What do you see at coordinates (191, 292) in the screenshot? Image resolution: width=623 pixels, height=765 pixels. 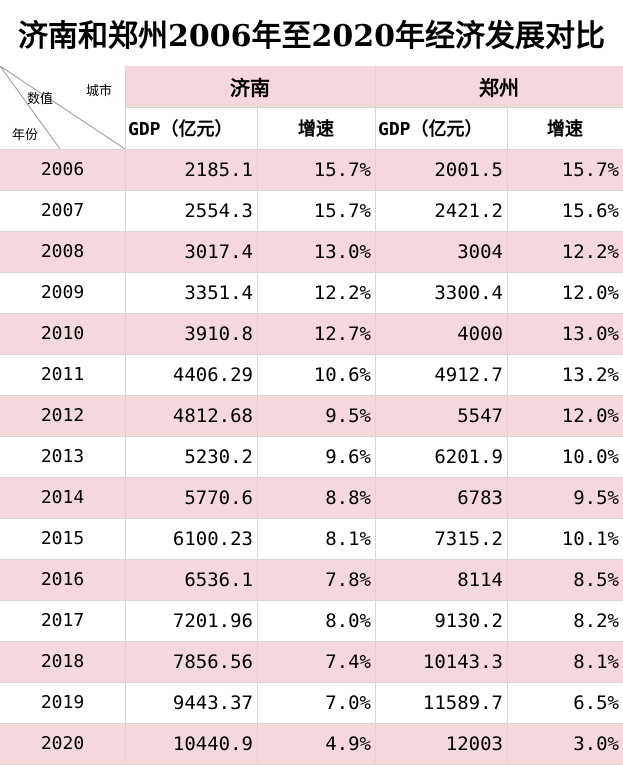 I see `jinan-gdp-cell: 3351.4` at bounding box center [191, 292].